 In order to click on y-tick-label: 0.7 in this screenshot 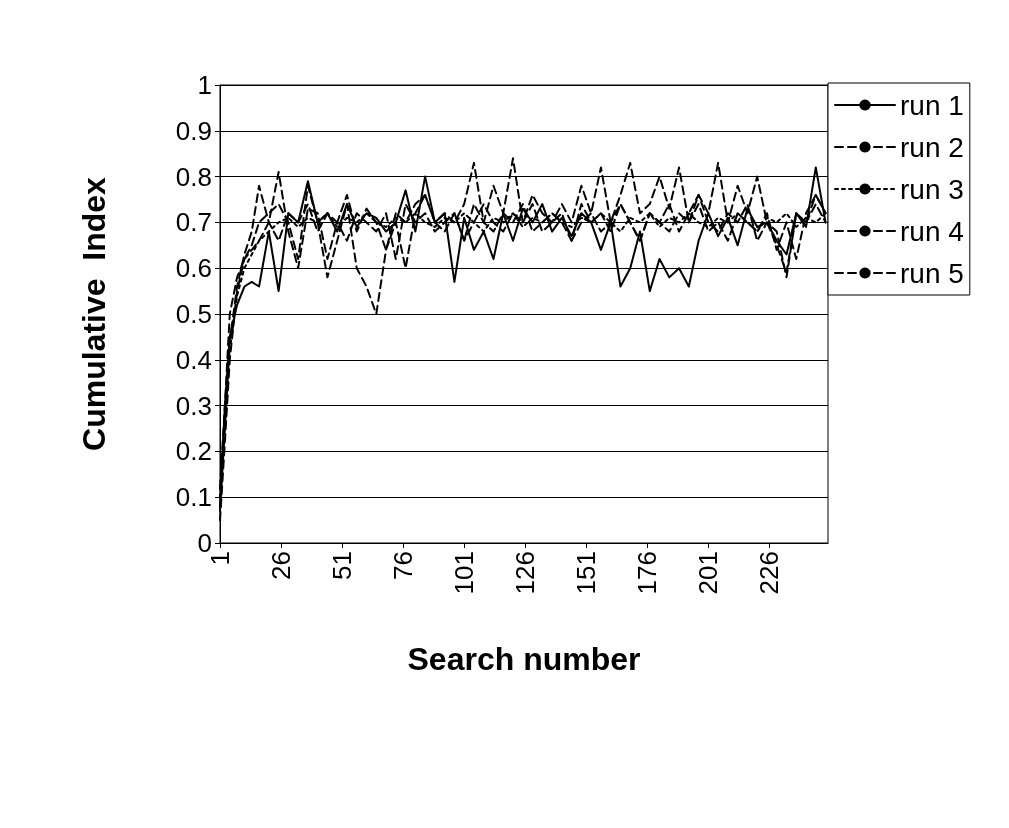, I will do `click(193, 222)`.